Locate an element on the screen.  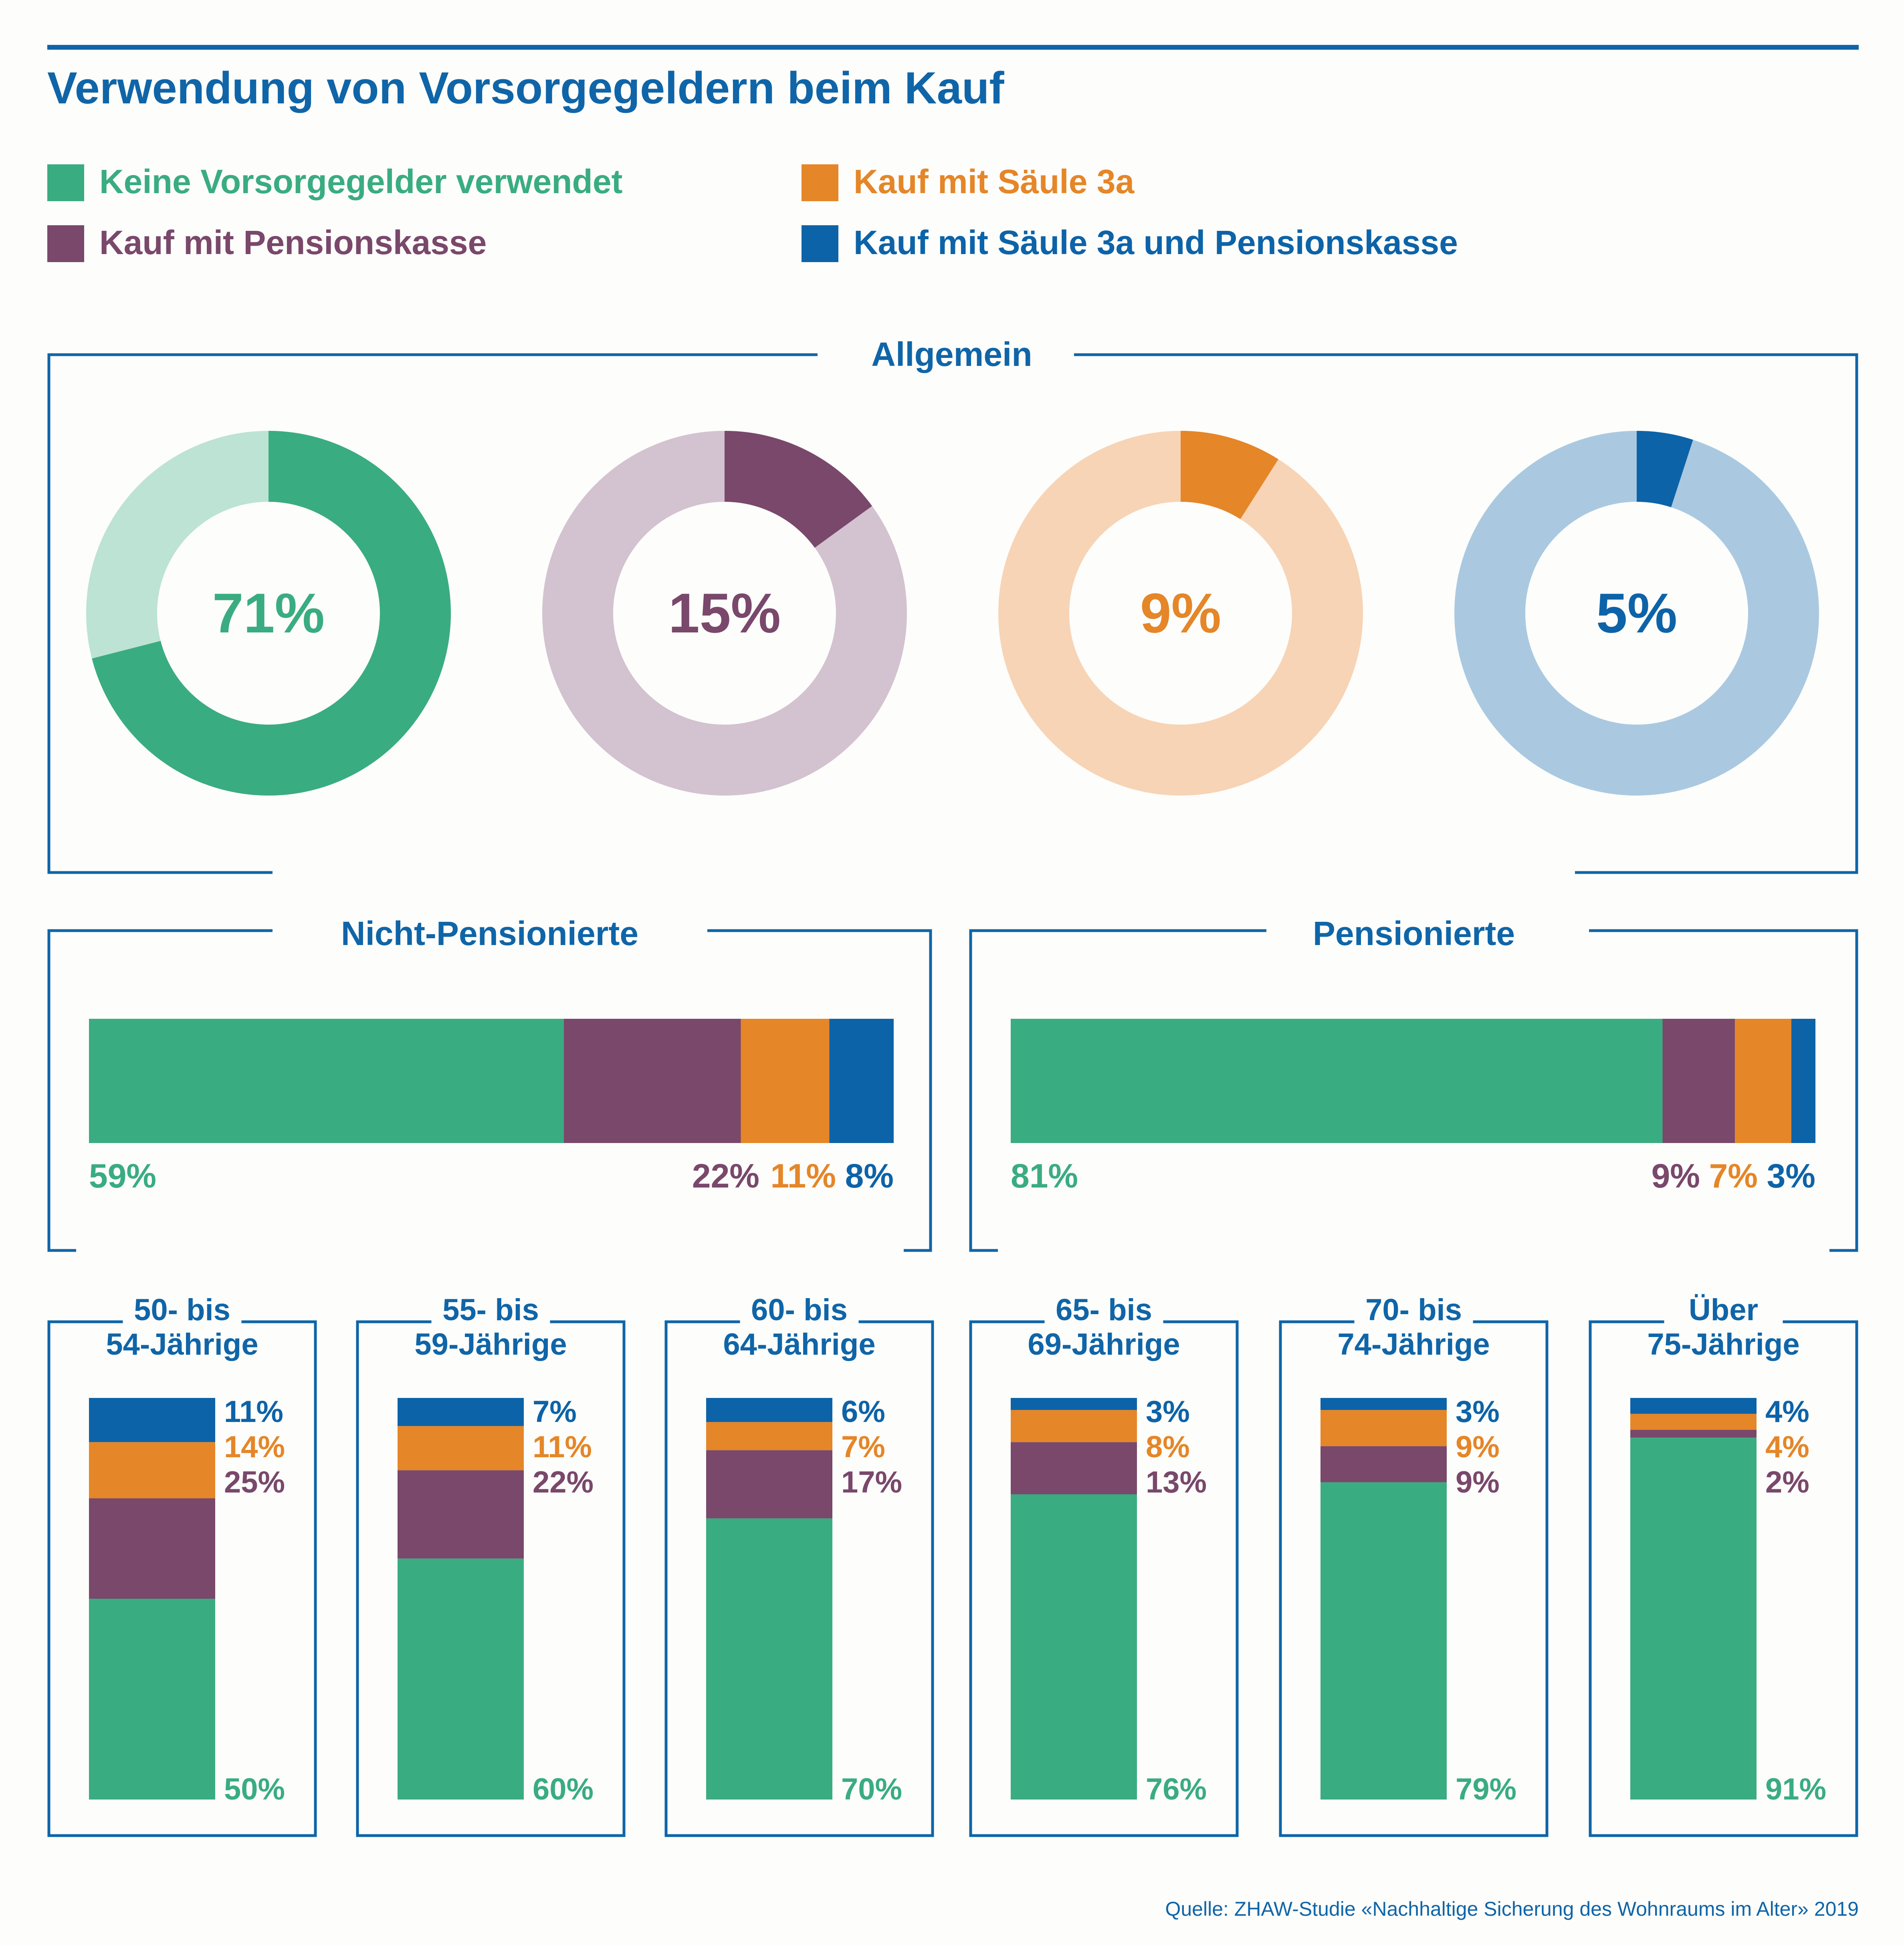
donut-keine: 71% is located at coordinates (268, 613).